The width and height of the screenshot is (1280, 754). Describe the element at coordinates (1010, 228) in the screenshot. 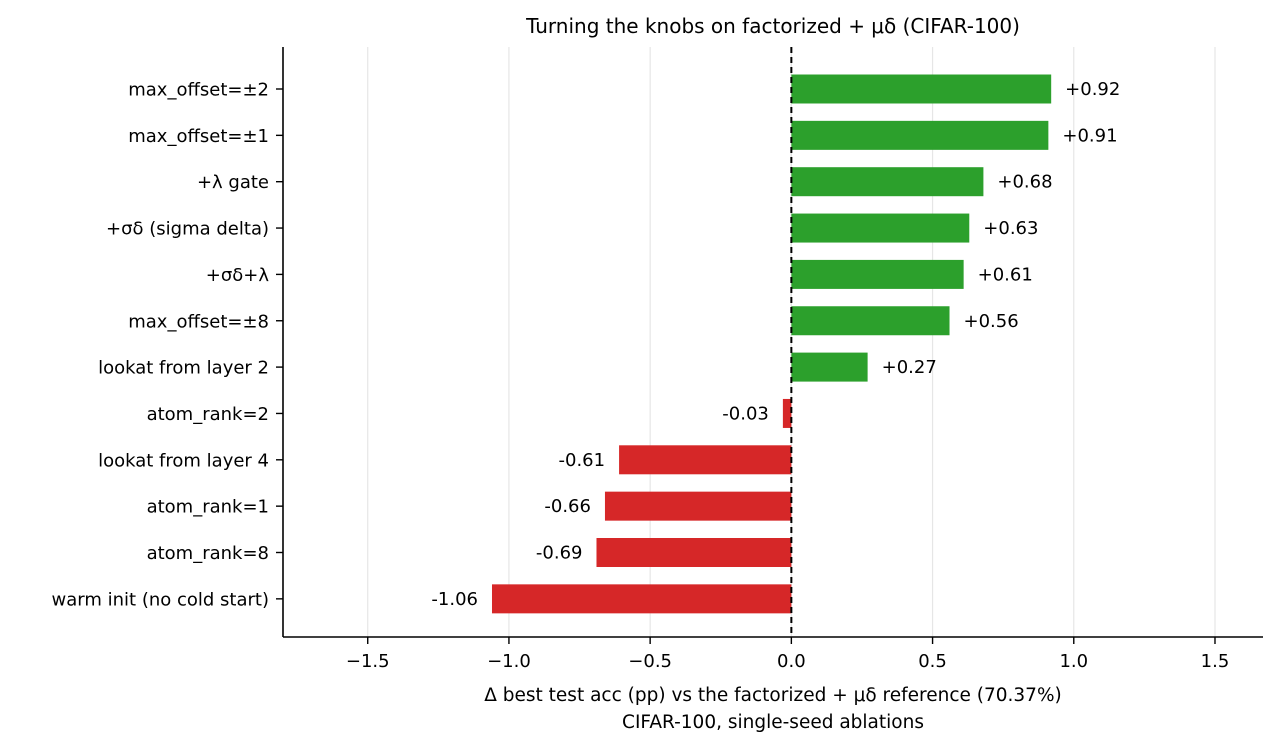

I see `value-label: +0.63` at that location.